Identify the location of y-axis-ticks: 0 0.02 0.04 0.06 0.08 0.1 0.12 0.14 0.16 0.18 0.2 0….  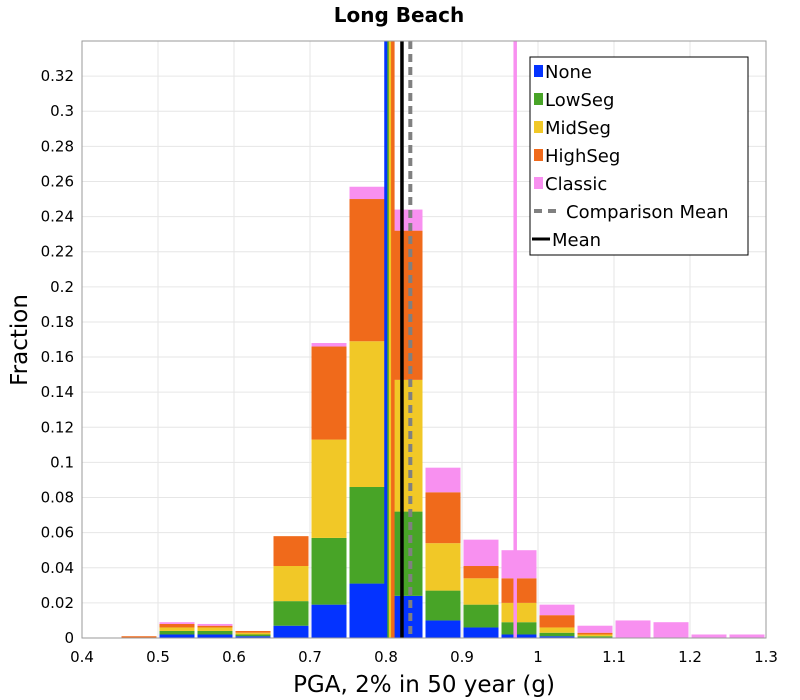
(57, 357).